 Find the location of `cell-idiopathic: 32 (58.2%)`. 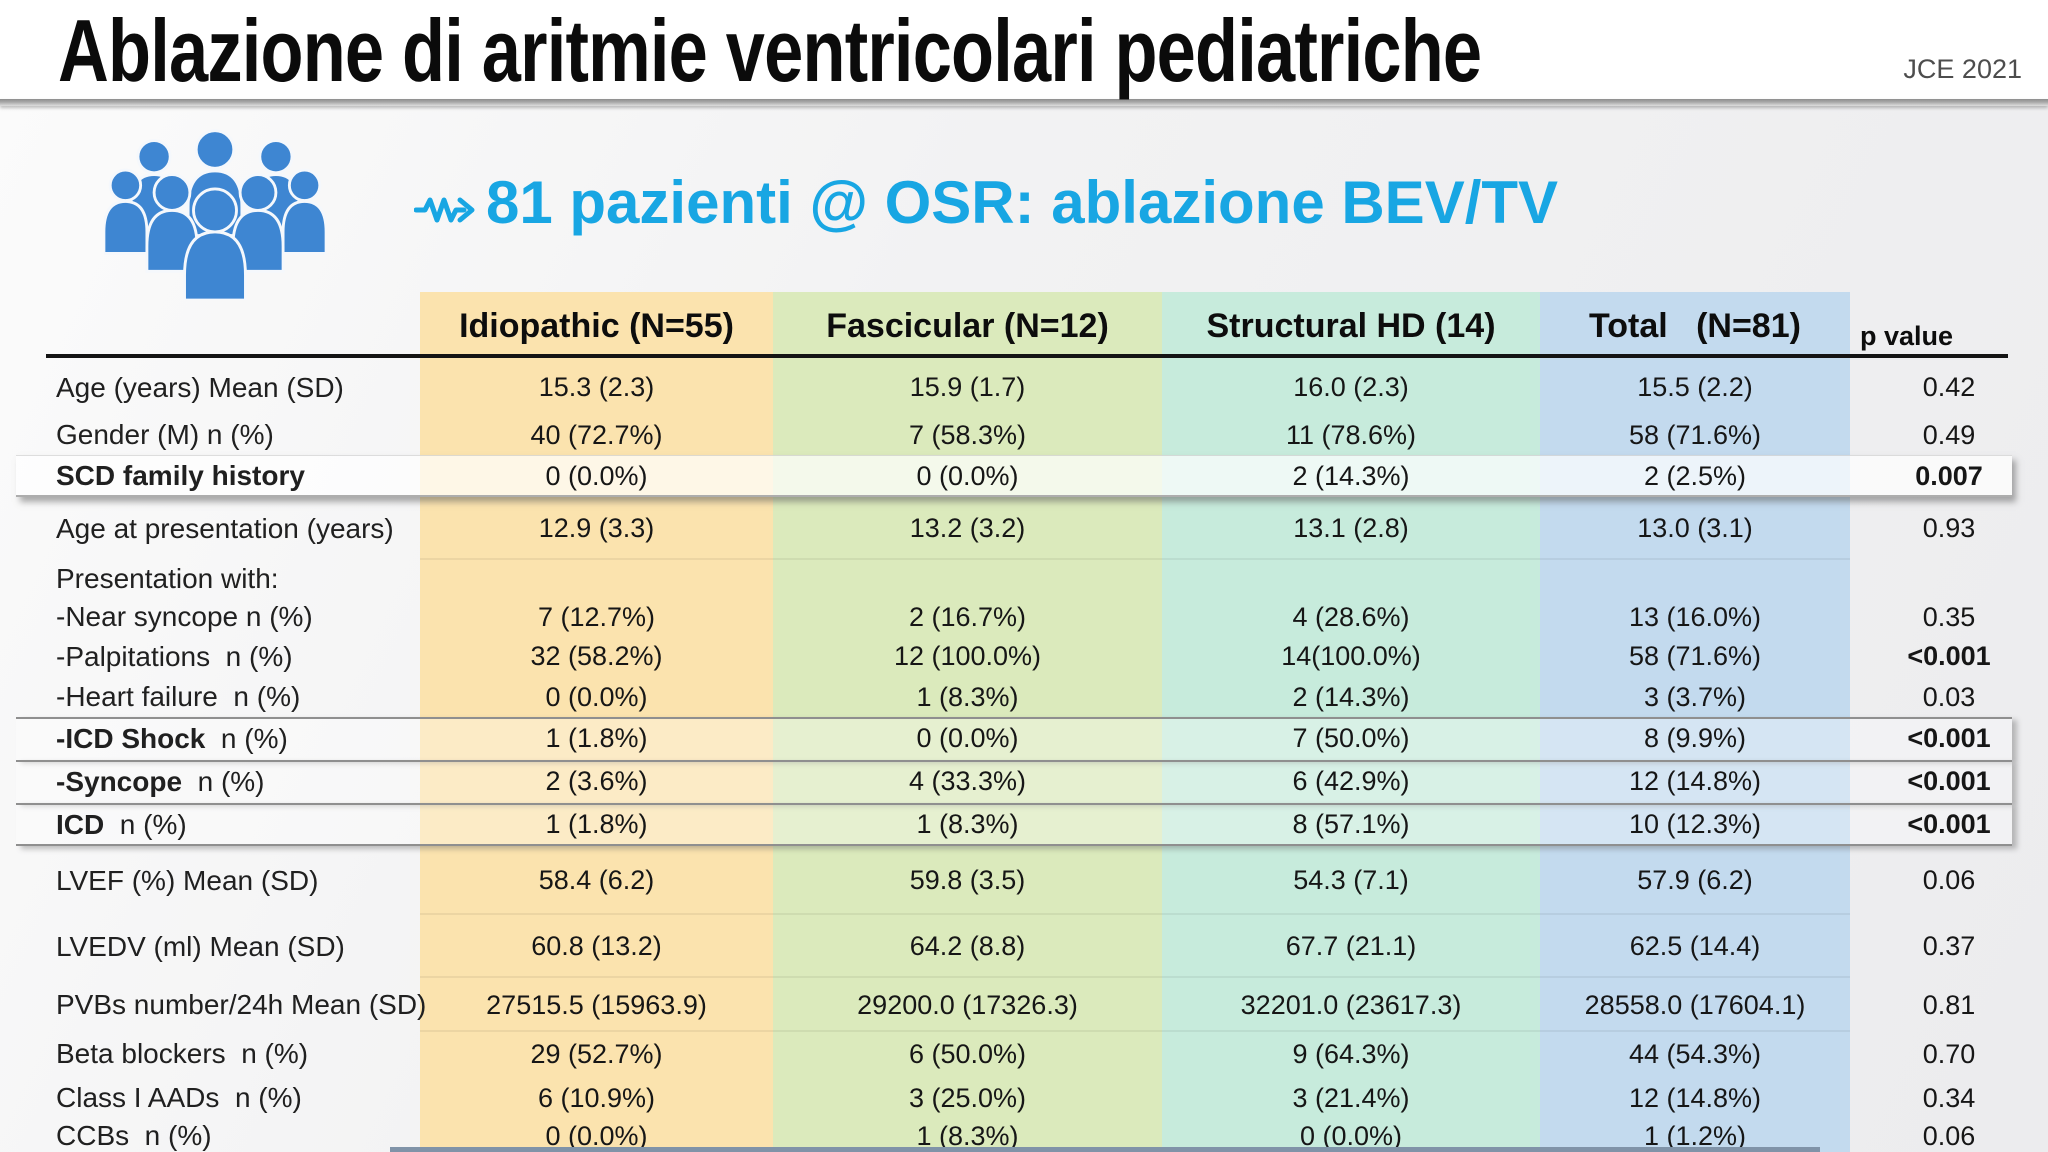

cell-idiopathic: 32 (58.2%) is located at coordinates (596, 656).